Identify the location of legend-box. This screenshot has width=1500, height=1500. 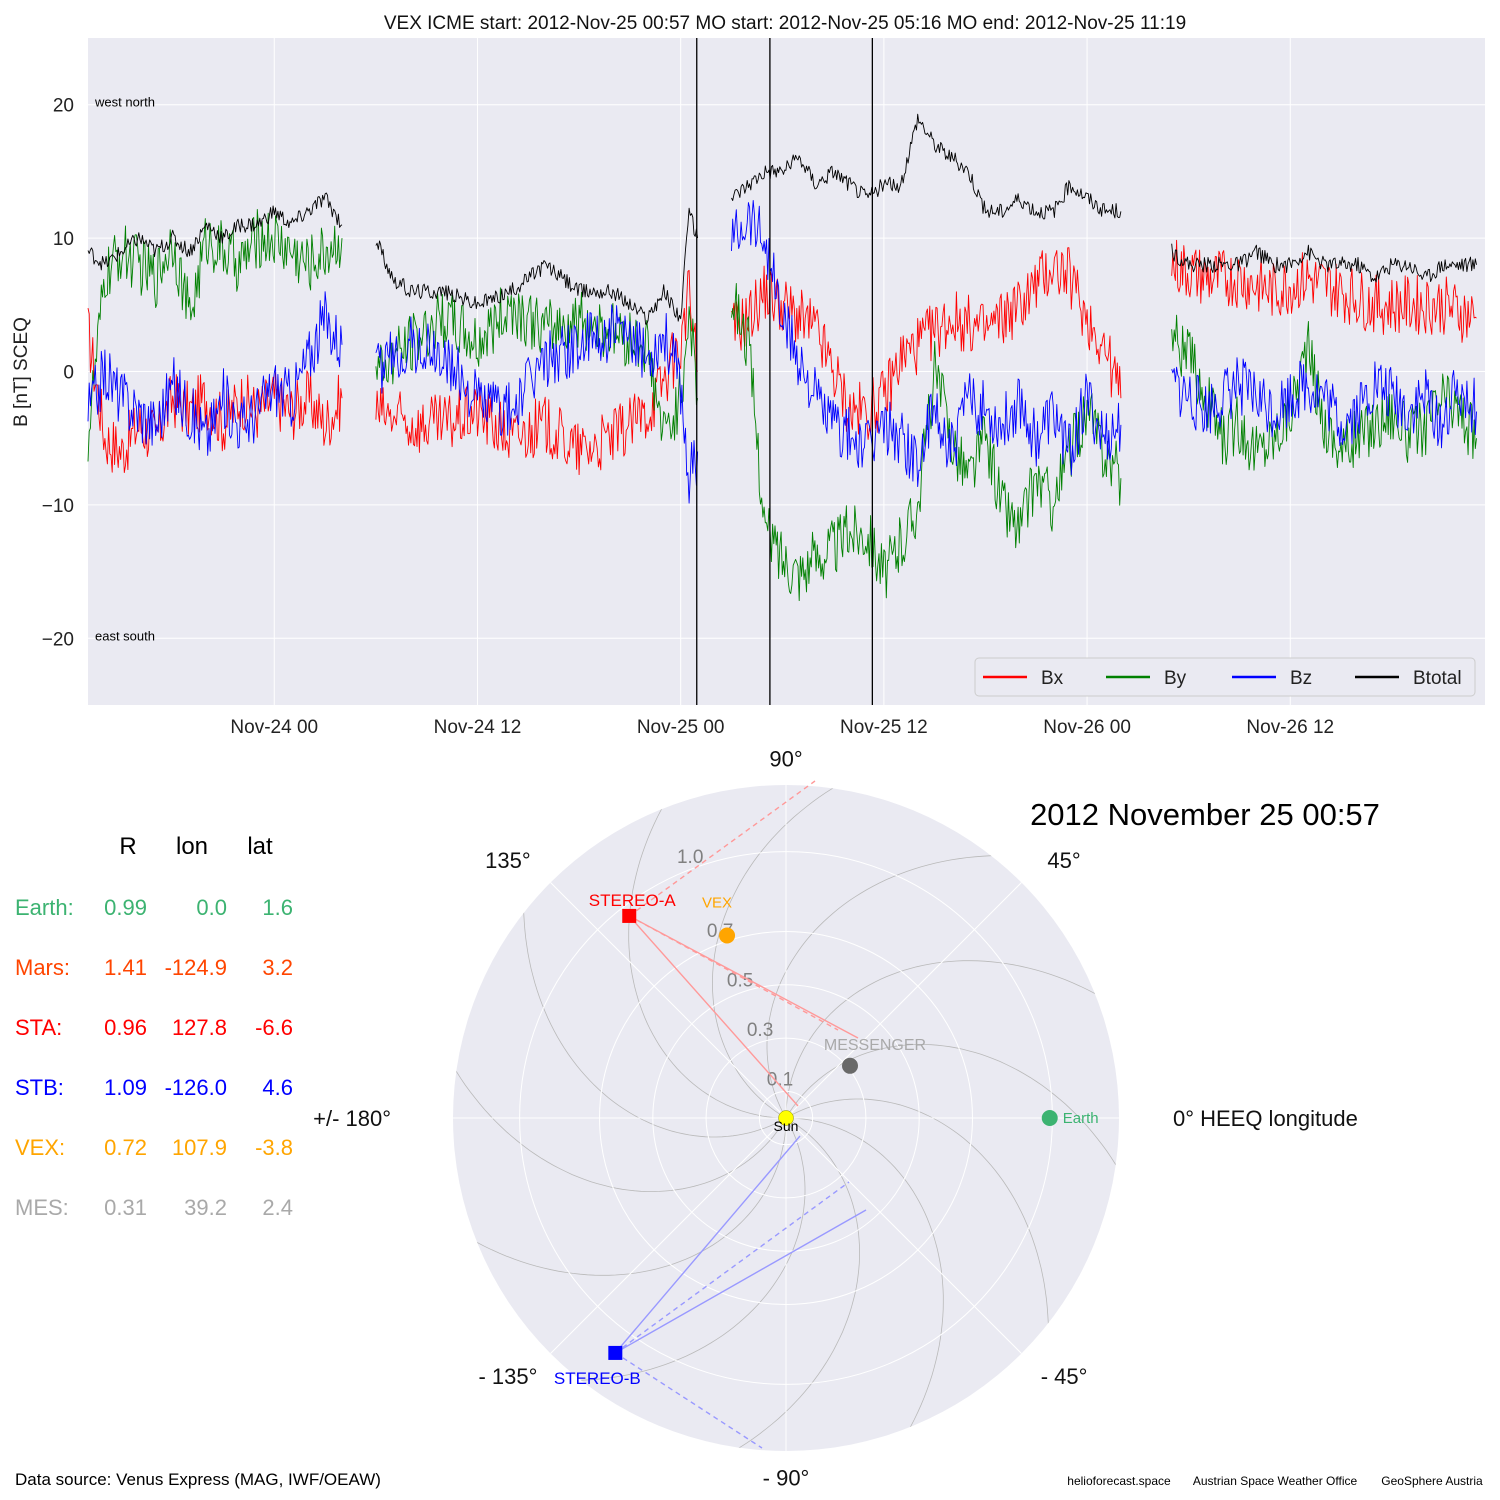
(1225, 677).